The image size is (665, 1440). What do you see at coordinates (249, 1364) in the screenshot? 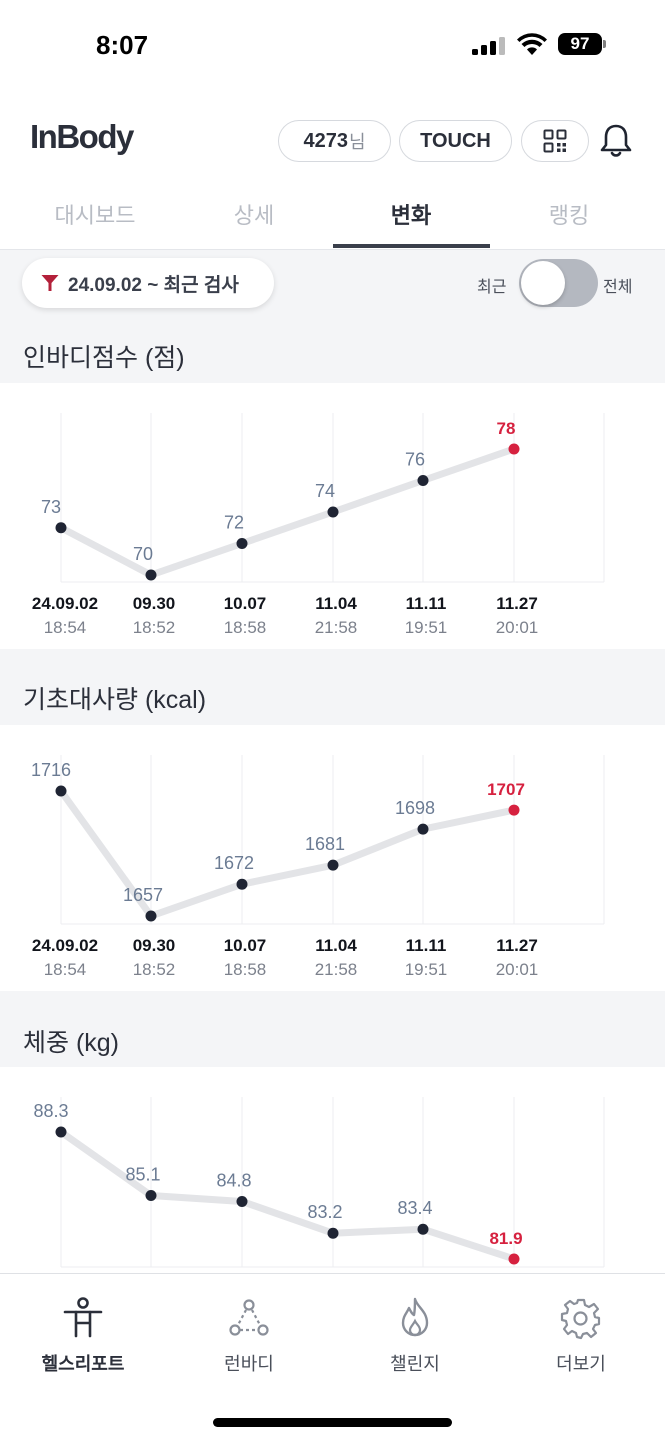
I see `nav-label: 런바디` at bounding box center [249, 1364].